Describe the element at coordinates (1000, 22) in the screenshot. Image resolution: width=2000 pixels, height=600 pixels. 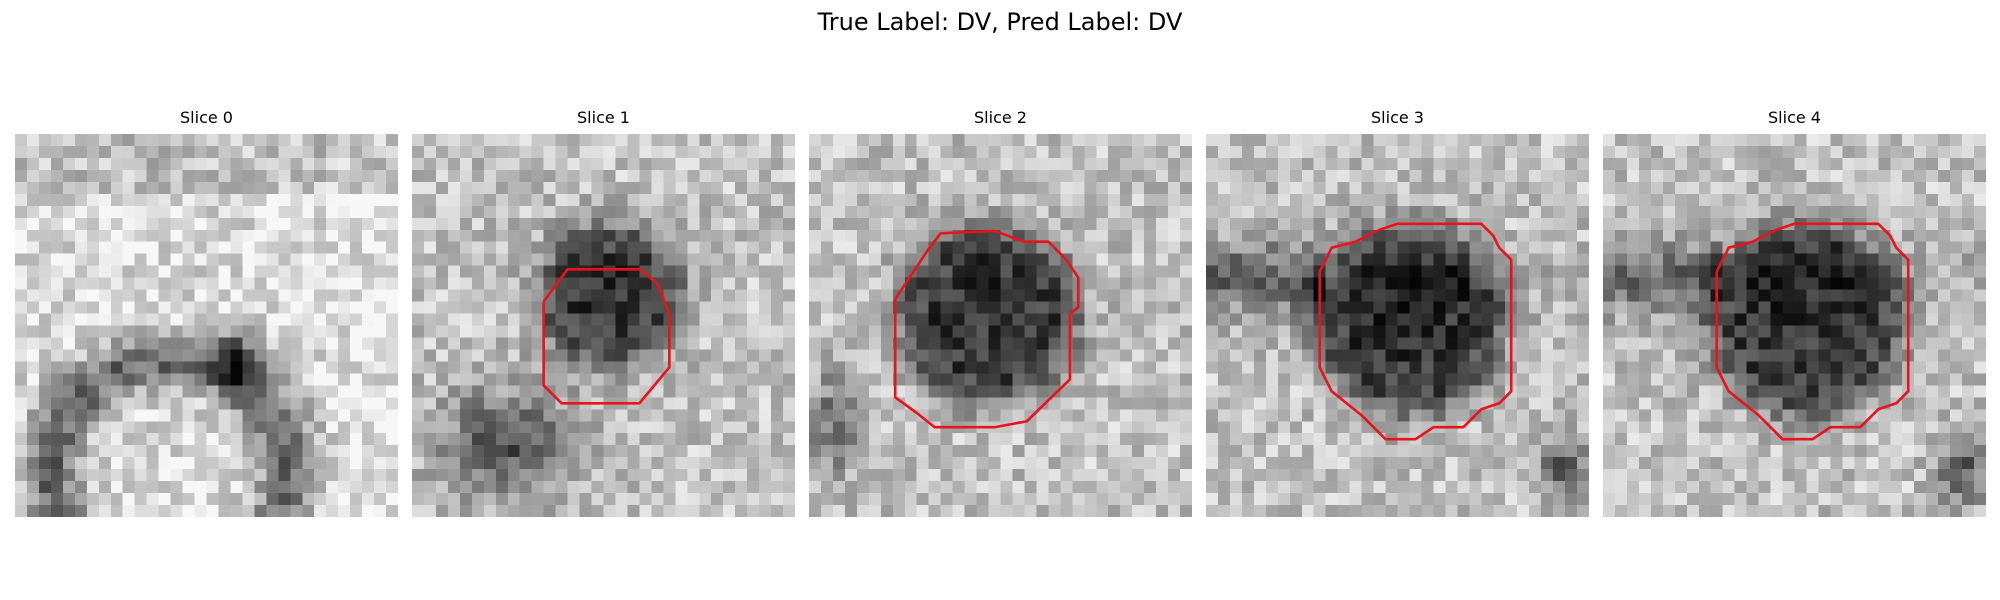
I see `figure-title: True Label: DV, Pred Label: DV` at that location.